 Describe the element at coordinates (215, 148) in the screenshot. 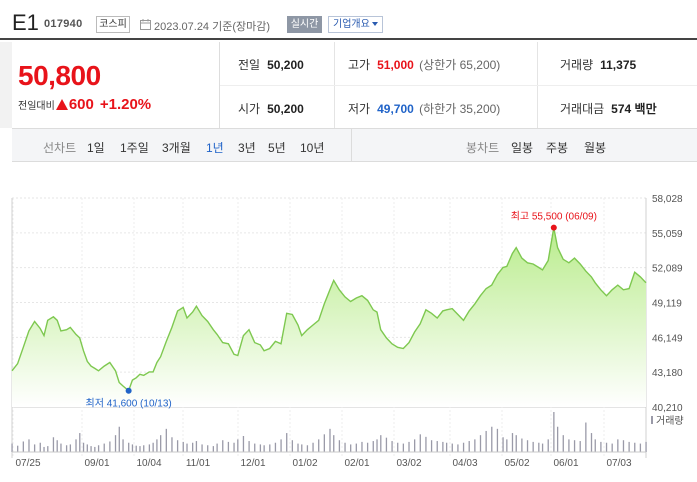

I see `period-tab-1y: 1년` at that location.